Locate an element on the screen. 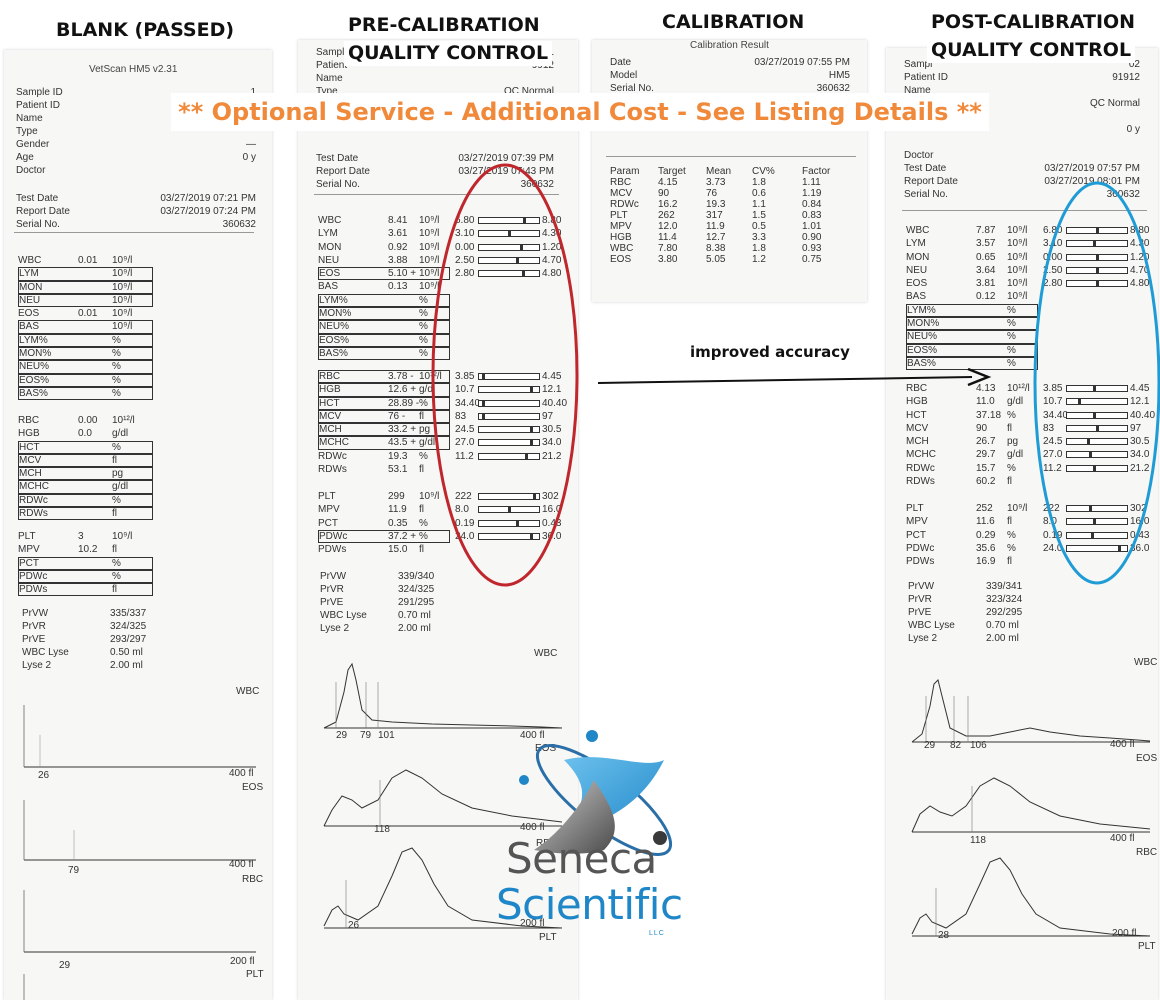  info-label: WBC Lyse is located at coordinates (343, 615).